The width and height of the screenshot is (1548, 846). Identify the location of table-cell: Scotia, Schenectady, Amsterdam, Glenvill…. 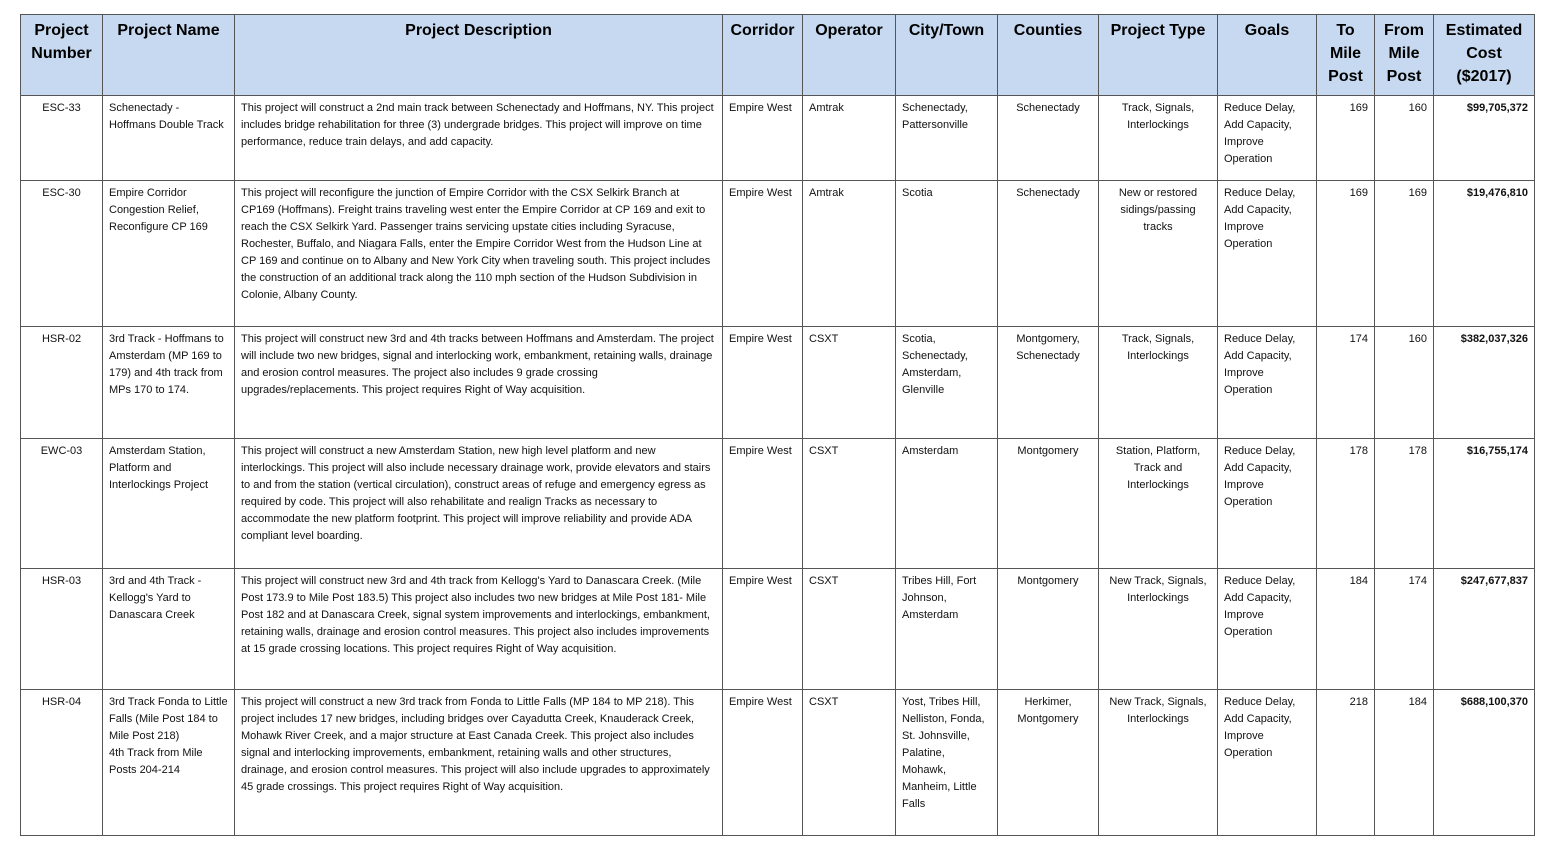
(946, 382).